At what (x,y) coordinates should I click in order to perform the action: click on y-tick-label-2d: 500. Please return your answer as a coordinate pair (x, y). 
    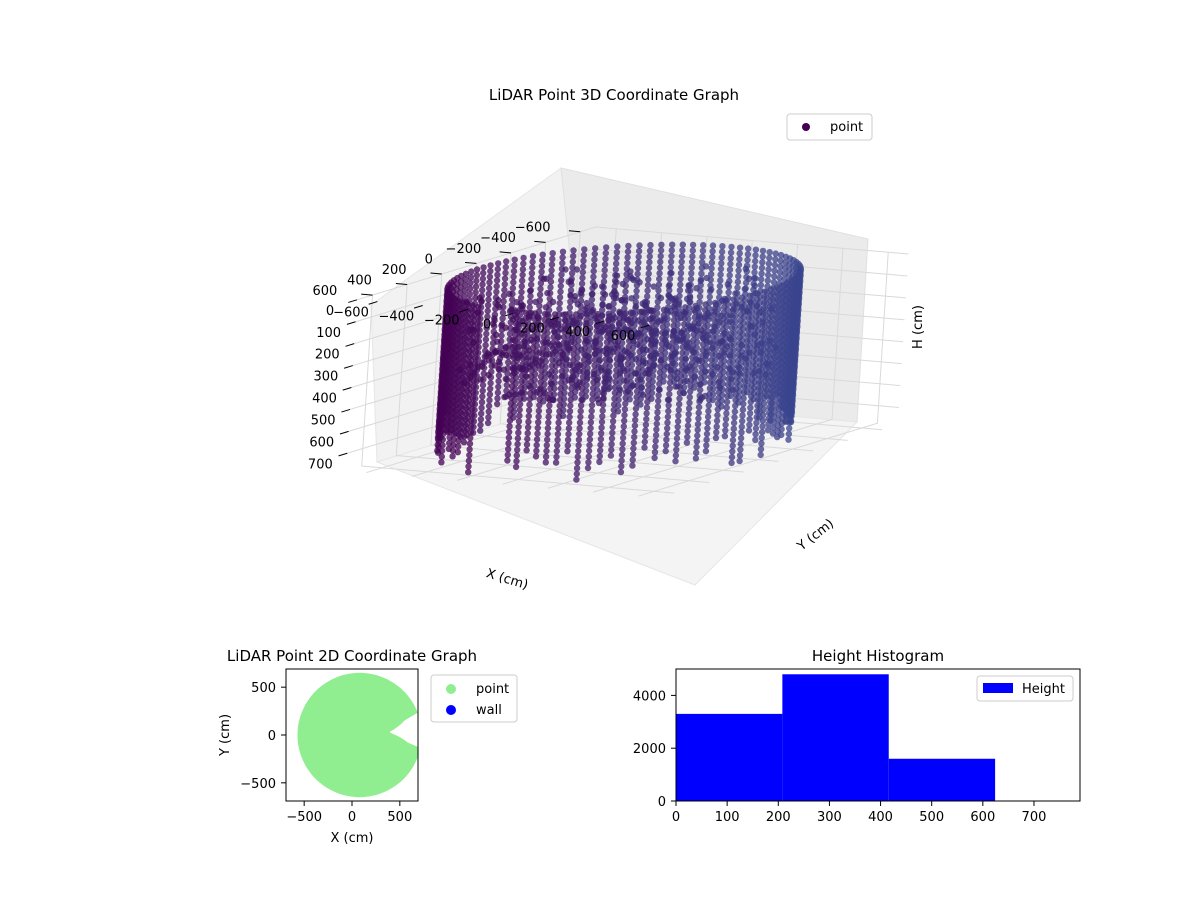
    Looking at the image, I should click on (263, 688).